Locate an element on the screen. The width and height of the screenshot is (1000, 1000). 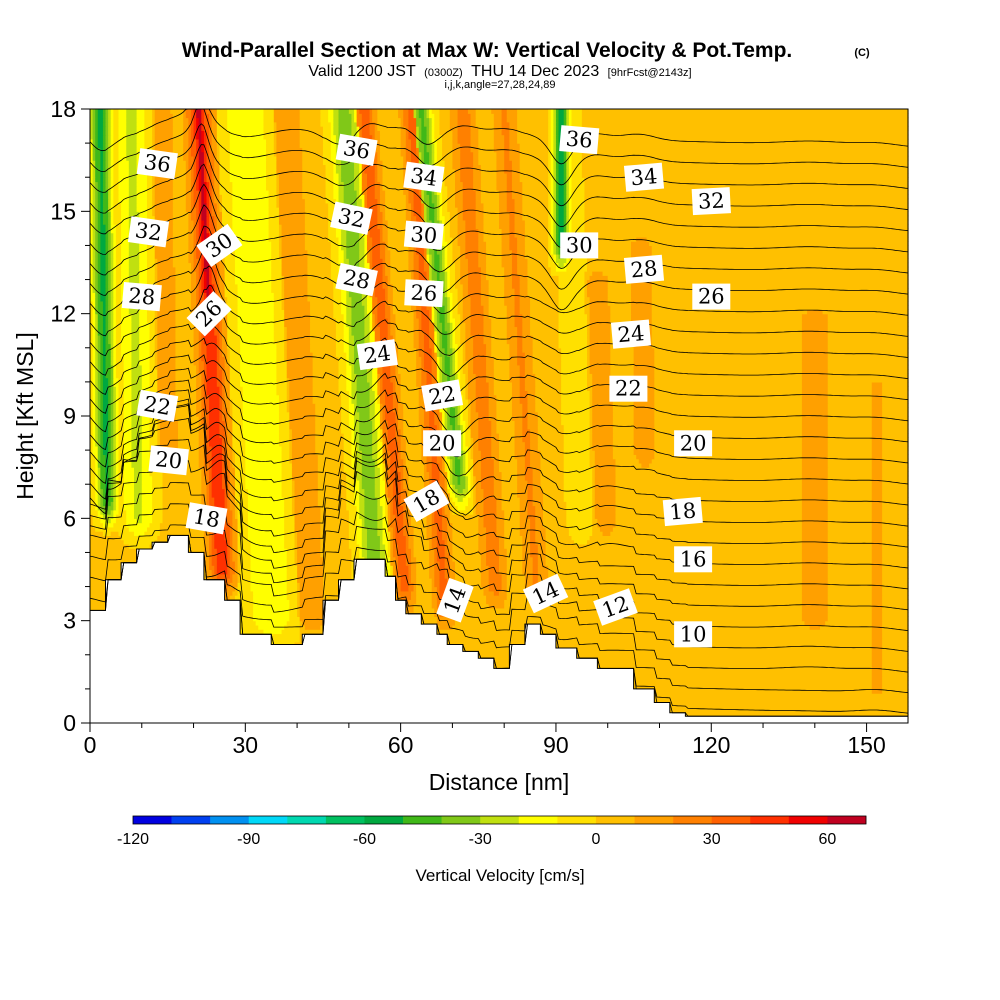
forecast-info: [9hrFcst@2143z] is located at coordinates (650, 73).